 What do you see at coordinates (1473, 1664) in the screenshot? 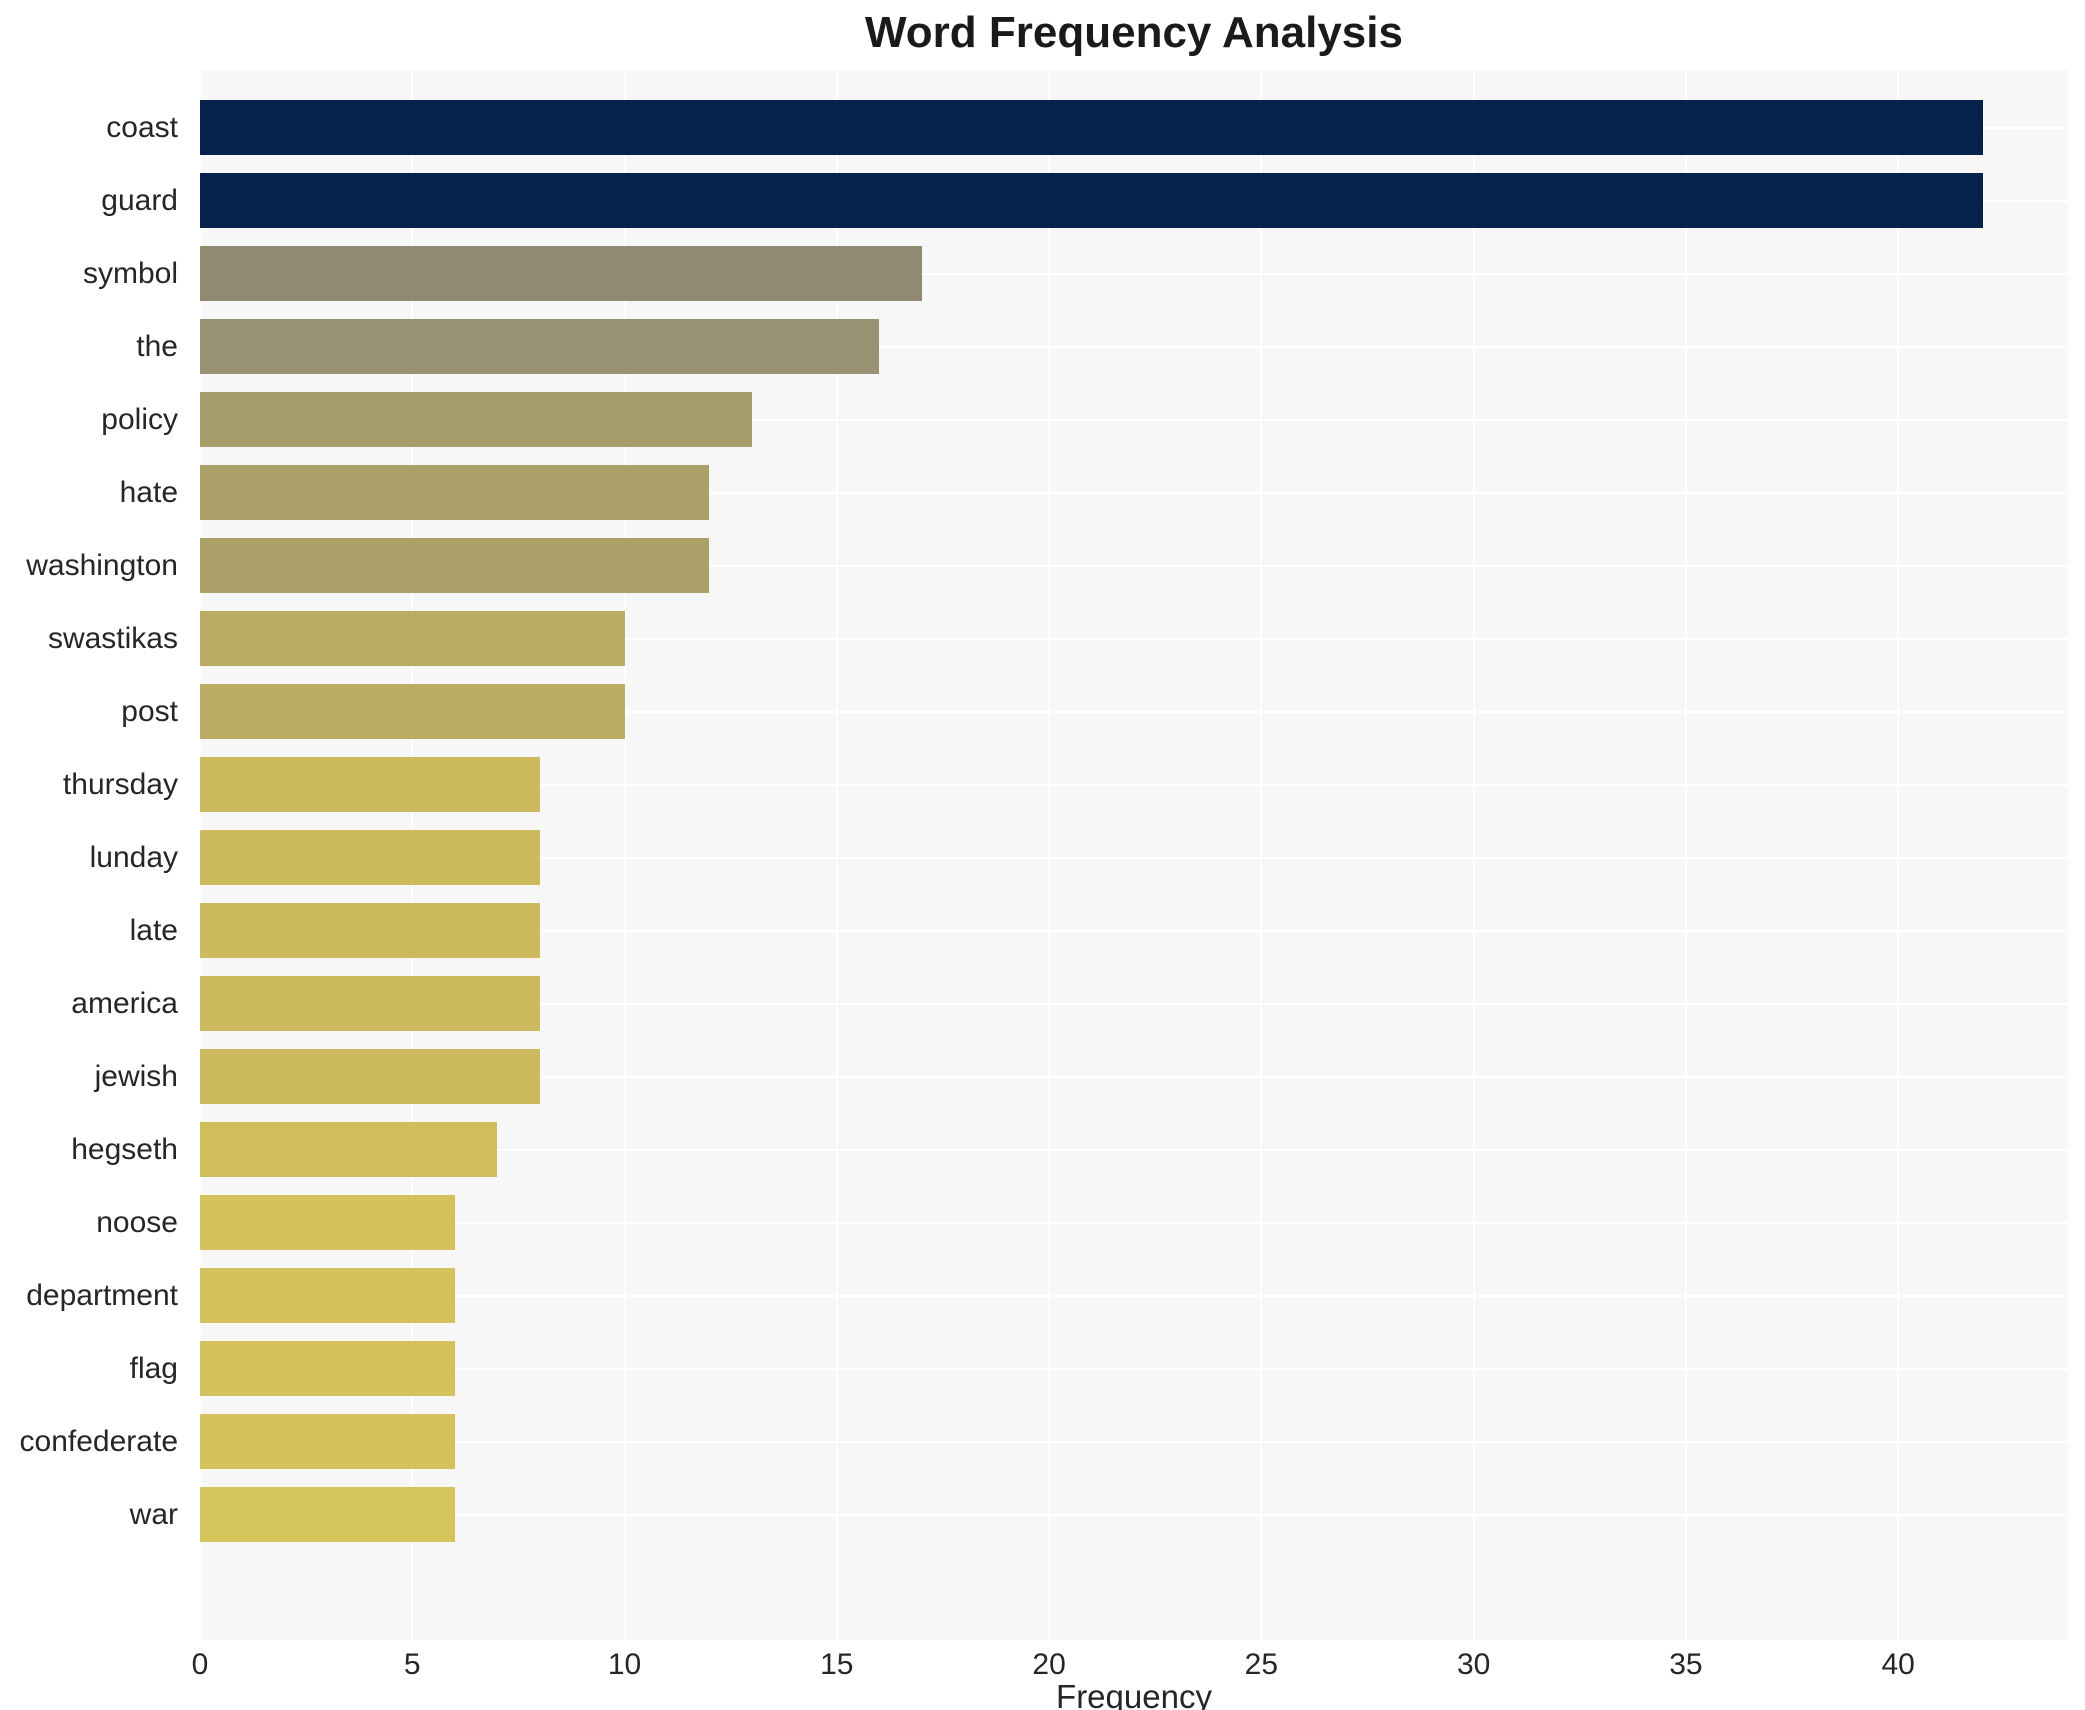
I see `x-tick-label-30: 30` at bounding box center [1473, 1664].